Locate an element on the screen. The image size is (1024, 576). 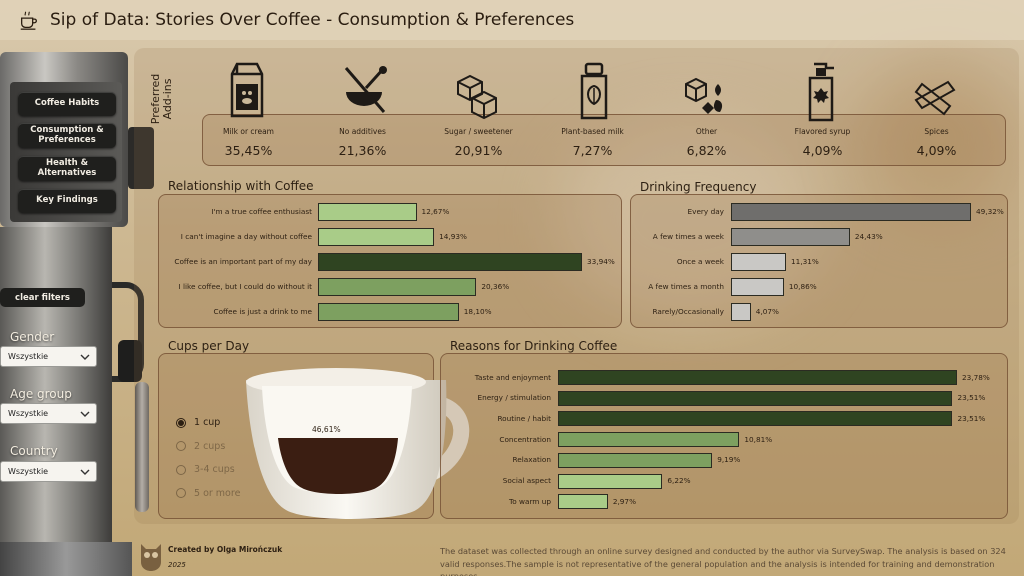
reasons-label: Routine / habit is located at coordinates (524, 418).